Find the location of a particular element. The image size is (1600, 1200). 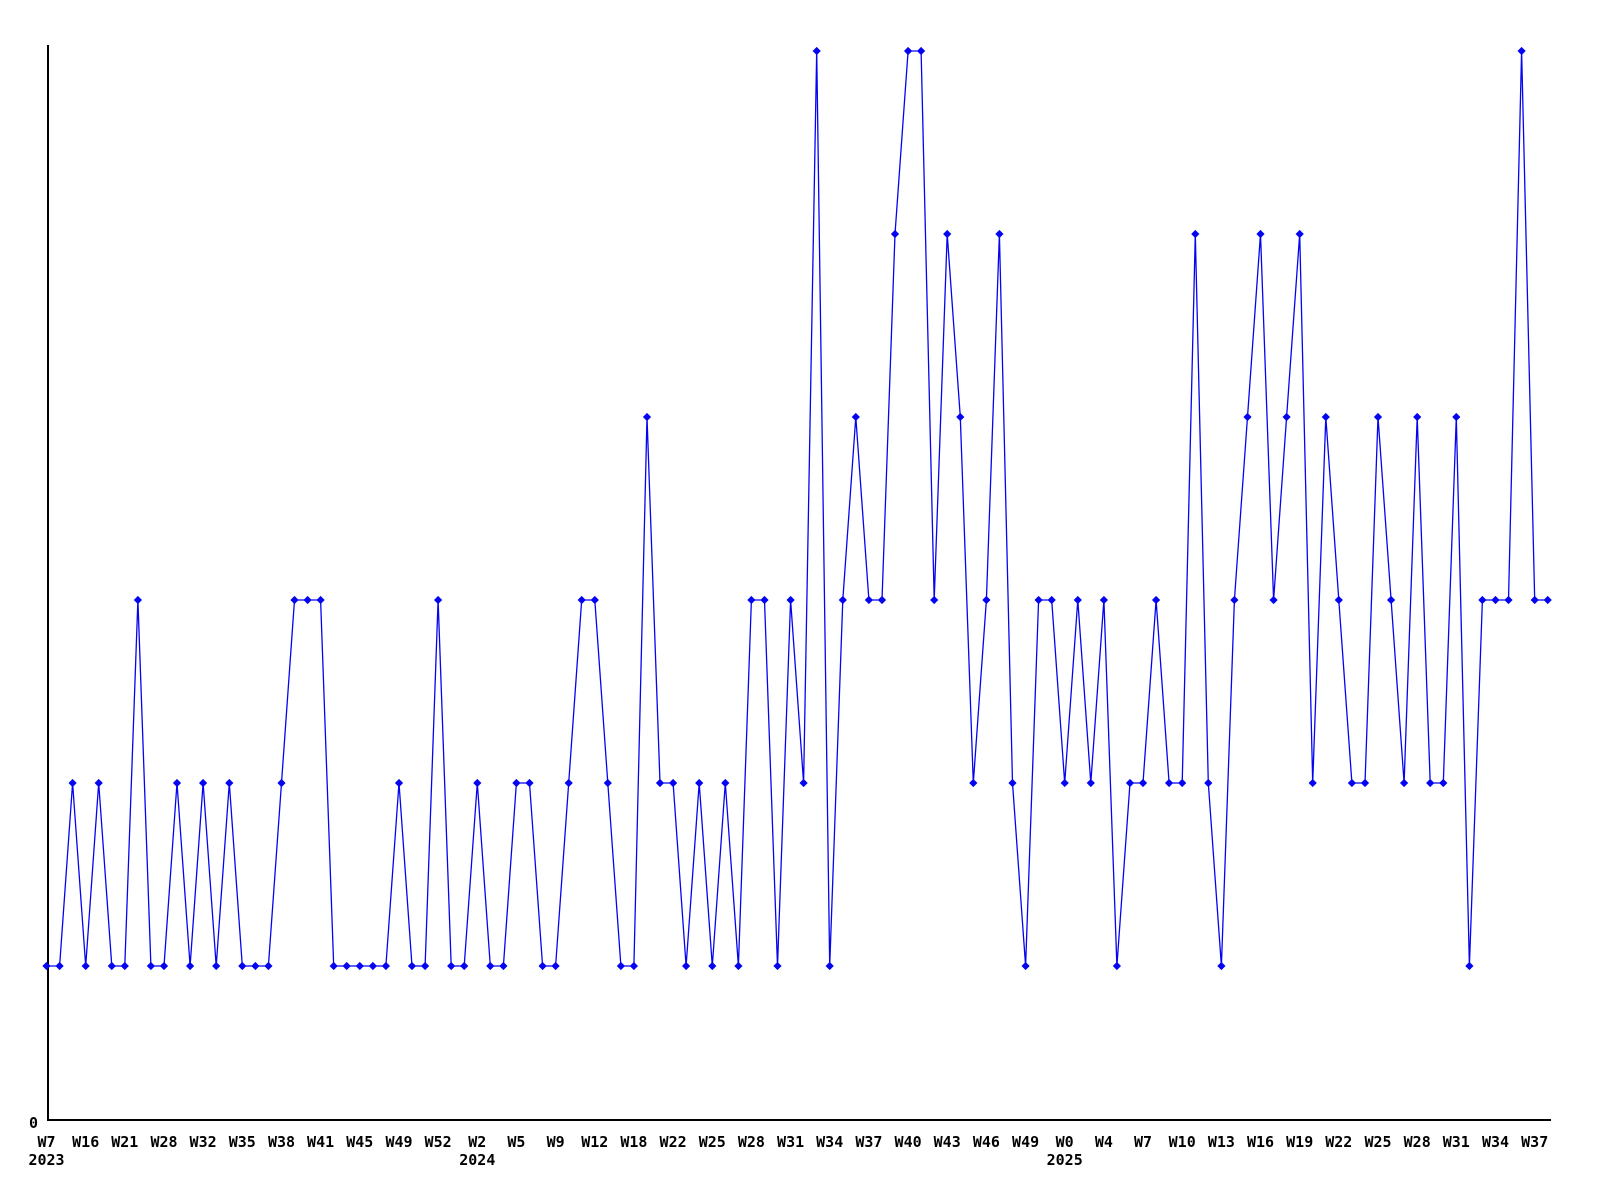

x-tick-year-label: 2024 is located at coordinates (477, 1160).